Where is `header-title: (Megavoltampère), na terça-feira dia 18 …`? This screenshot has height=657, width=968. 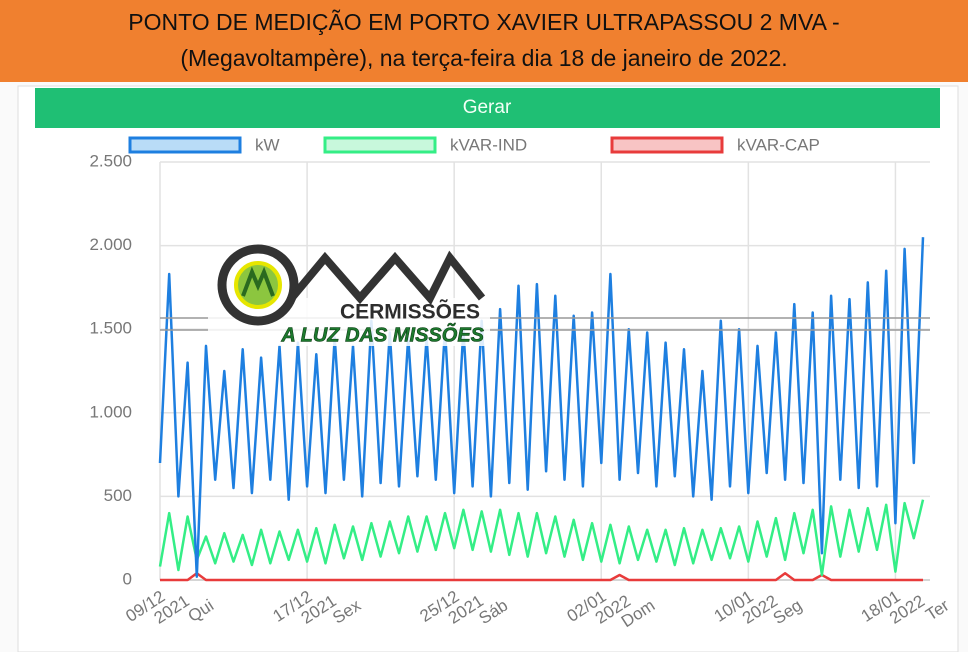 header-title: (Megavoltampère), na terça-feira dia 18 … is located at coordinates (483, 58).